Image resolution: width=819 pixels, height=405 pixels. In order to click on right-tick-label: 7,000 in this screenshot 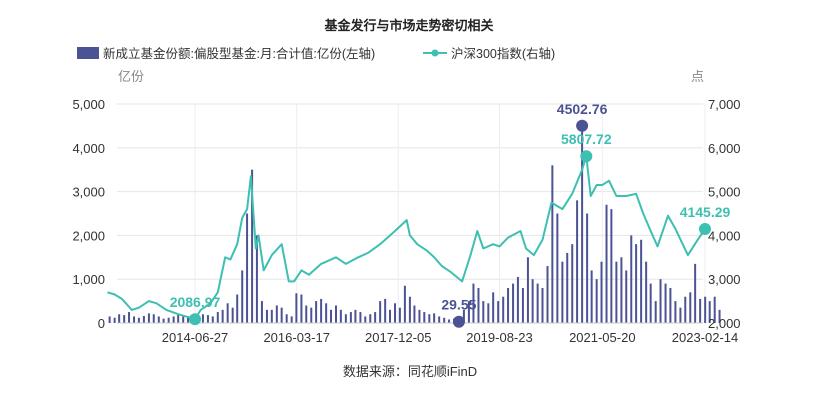, I will do `click(724, 104)`.